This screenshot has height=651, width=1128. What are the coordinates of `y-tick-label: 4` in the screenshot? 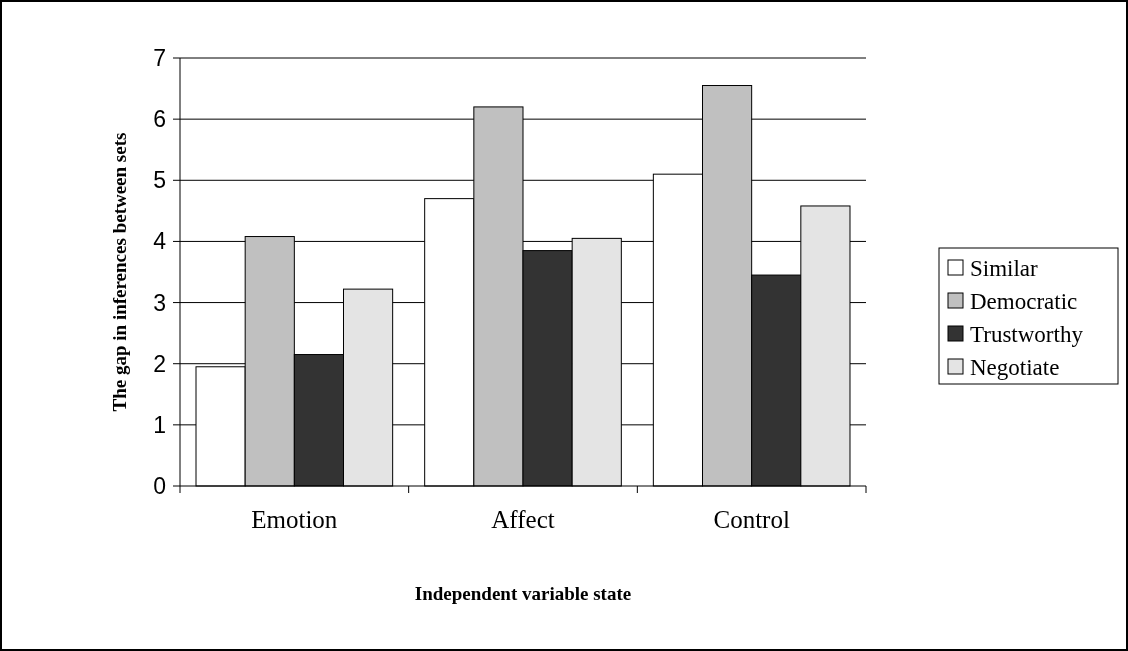 It's located at (160, 241).